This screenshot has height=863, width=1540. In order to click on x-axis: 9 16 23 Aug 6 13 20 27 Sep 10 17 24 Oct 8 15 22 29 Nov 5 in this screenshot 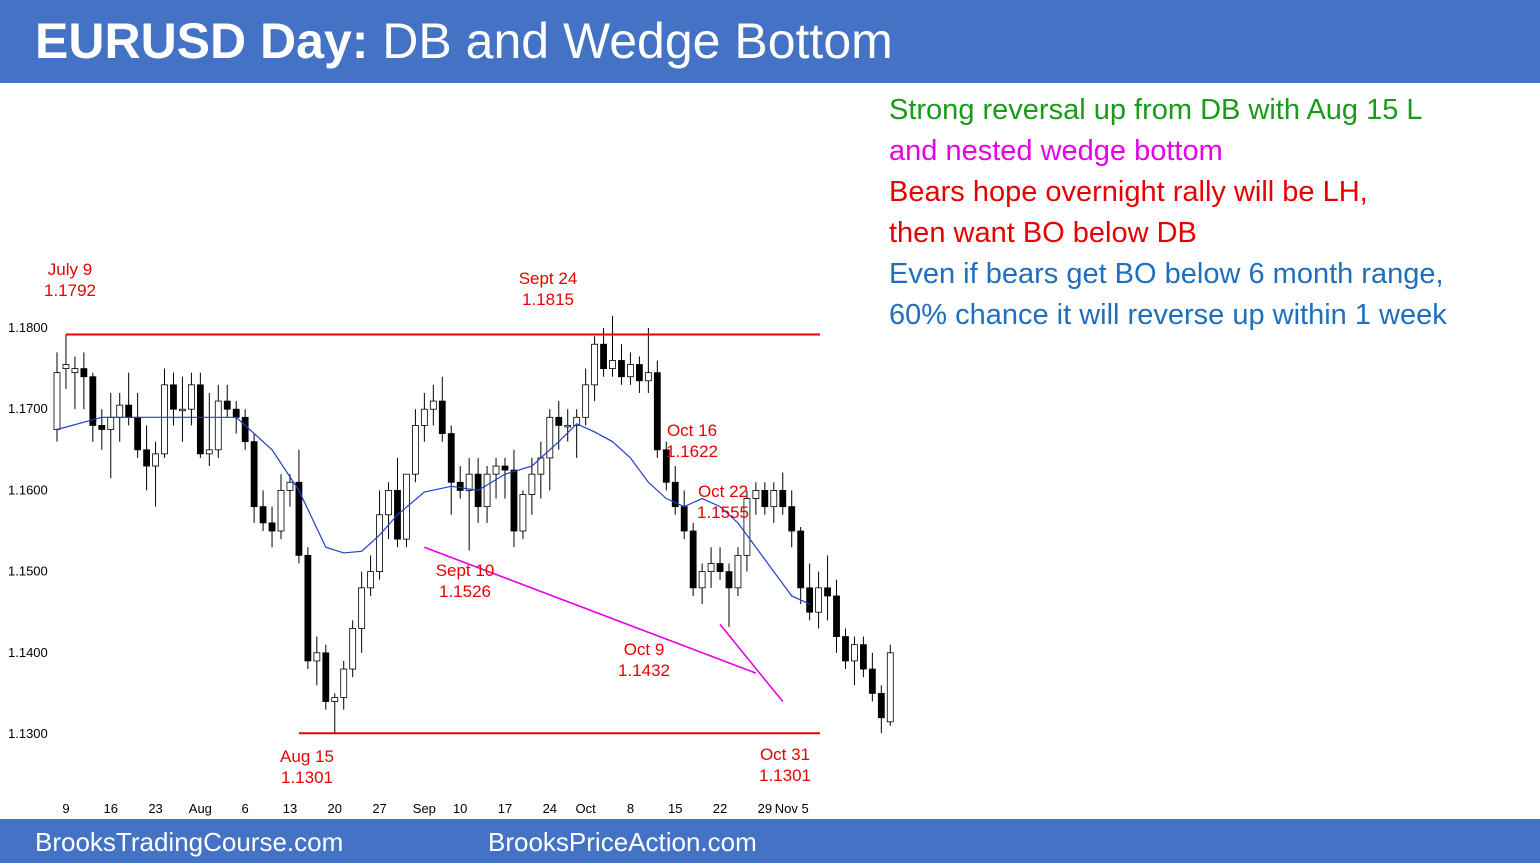, I will do `click(435, 808)`.